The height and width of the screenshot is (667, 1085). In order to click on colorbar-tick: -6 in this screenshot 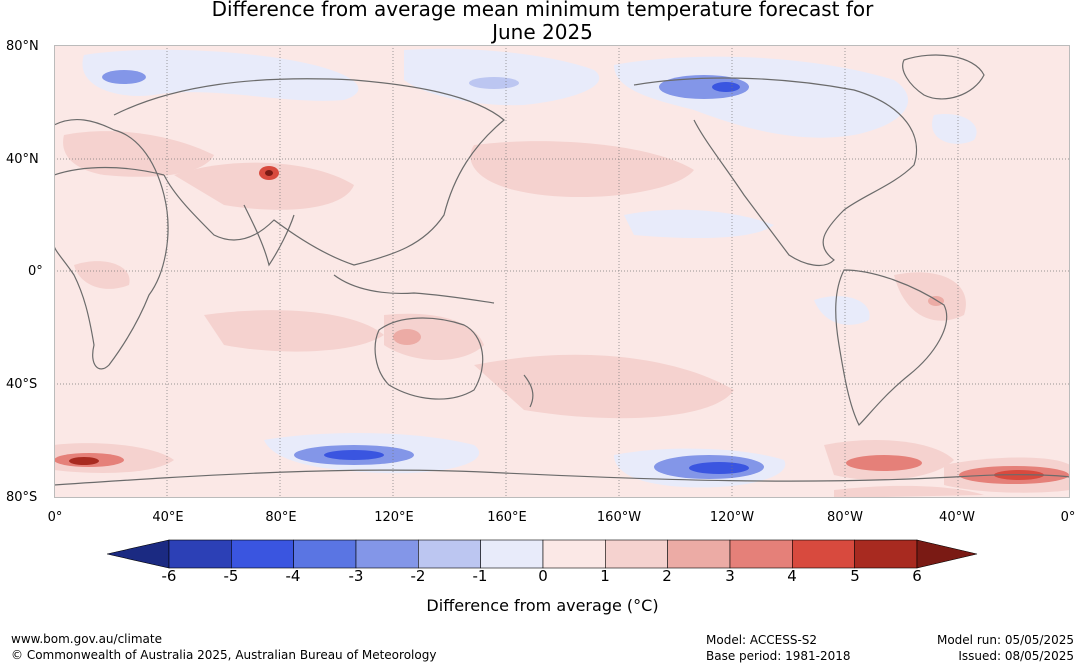, I will do `click(169, 576)`.